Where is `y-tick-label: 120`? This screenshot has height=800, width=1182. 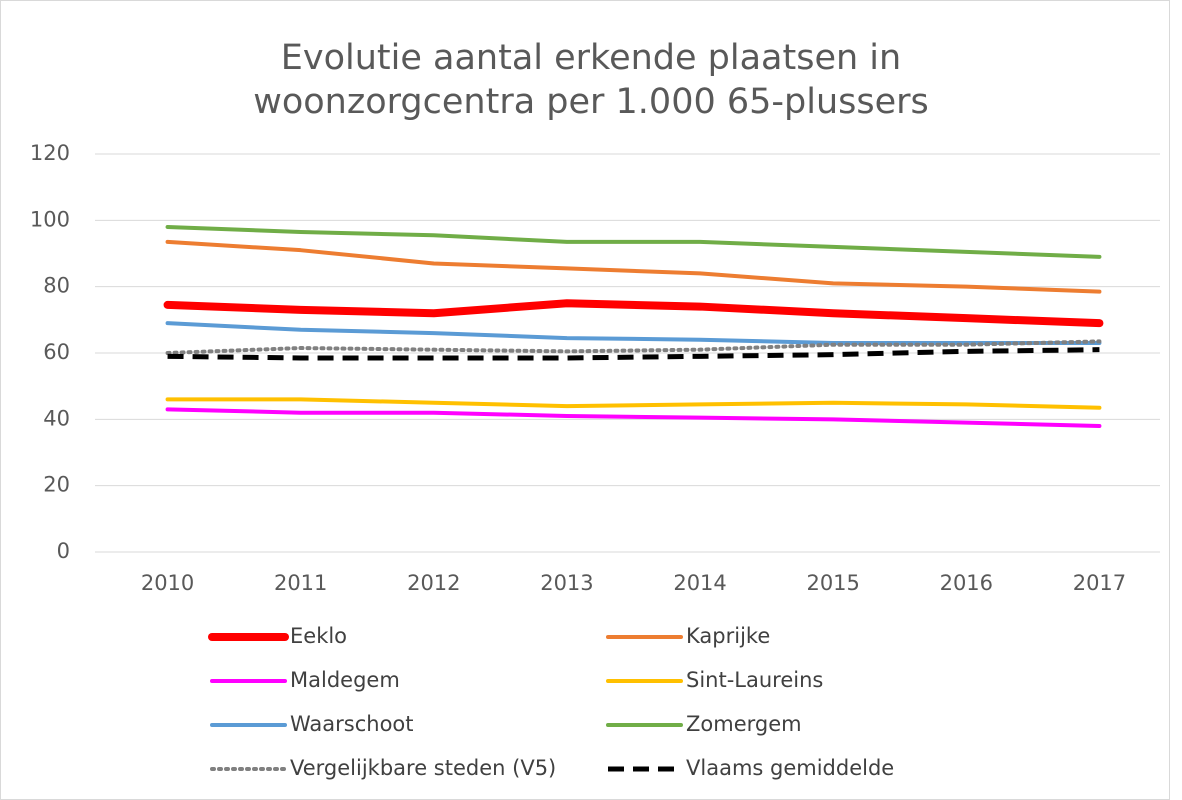
y-tick-label: 120 is located at coordinates (50, 153).